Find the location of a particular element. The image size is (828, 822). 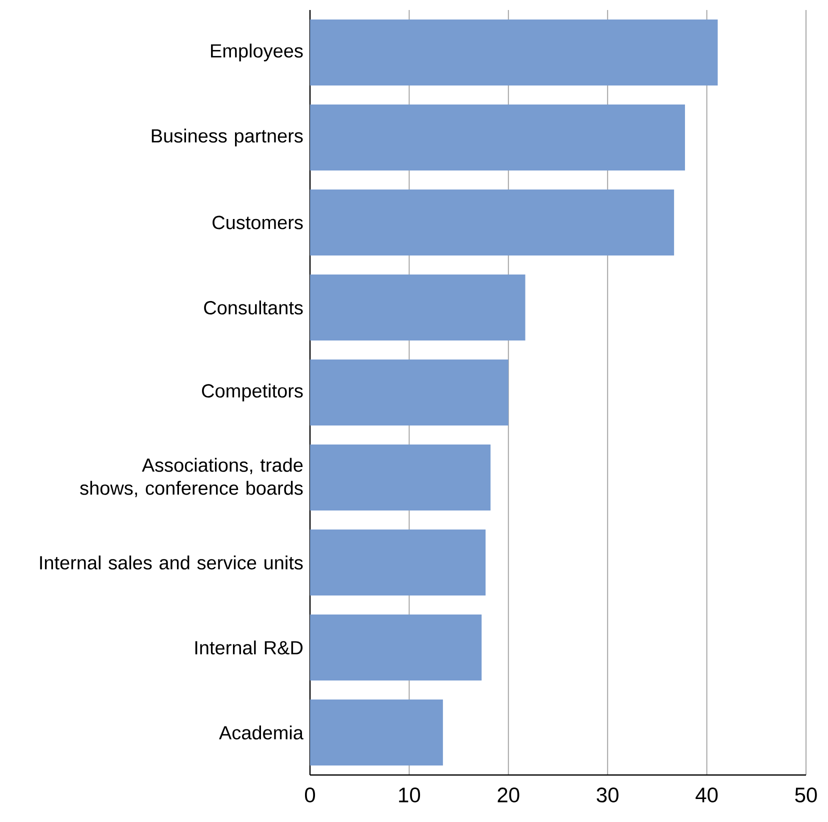

x-tick-label: 20 is located at coordinates (509, 795).